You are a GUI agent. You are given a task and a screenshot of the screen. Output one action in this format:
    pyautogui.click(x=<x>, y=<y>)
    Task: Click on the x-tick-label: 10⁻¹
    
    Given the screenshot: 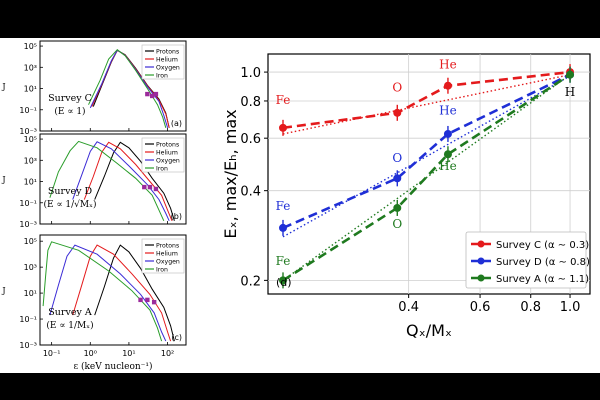 What is the action you would take?
    pyautogui.click(x=52, y=353)
    